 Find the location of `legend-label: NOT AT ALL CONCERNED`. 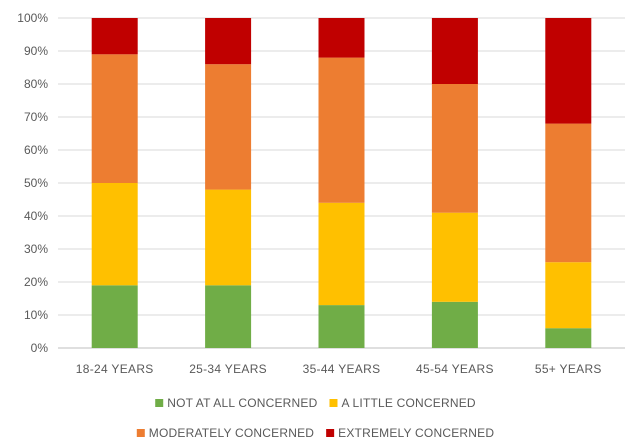

legend-label: NOT AT ALL CONCERNED is located at coordinates (242, 403).